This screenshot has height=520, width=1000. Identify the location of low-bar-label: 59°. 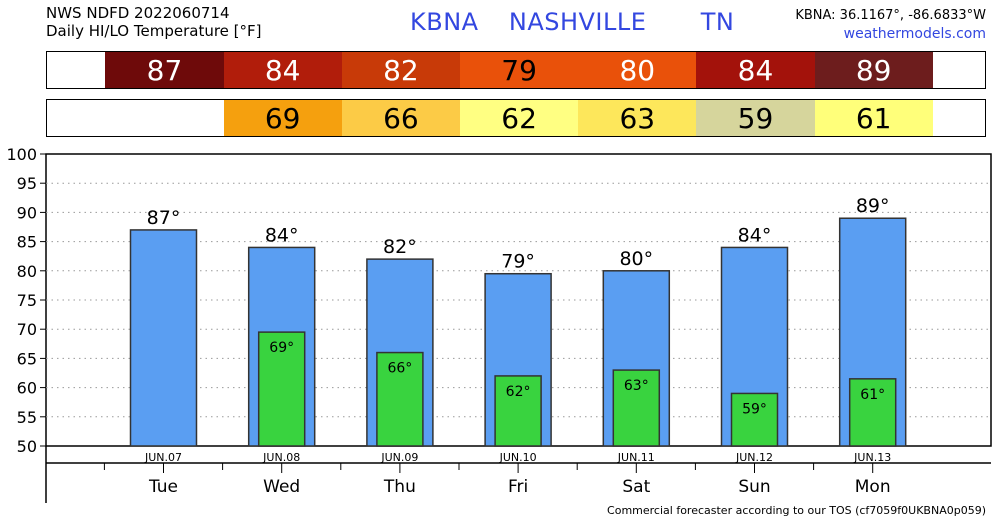
(754, 409).